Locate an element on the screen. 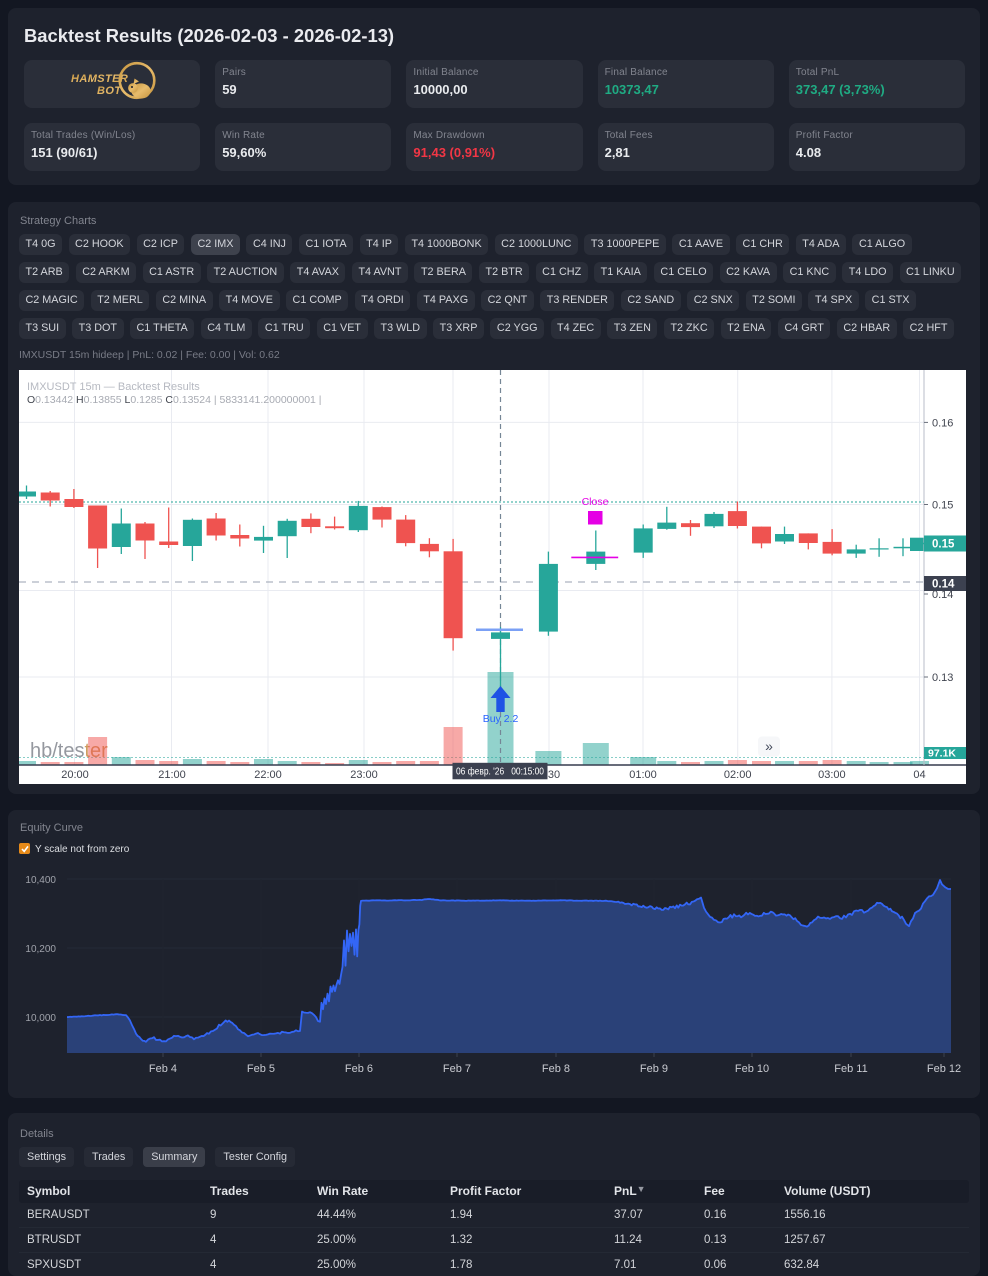  svg-text: Buy 2.2 is located at coordinates (501, 719).